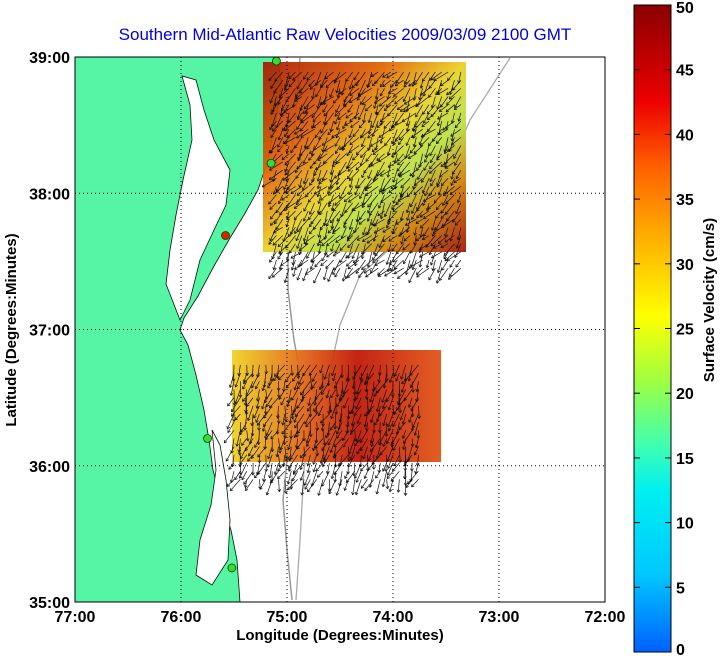 The height and width of the screenshot is (664, 724). What do you see at coordinates (340, 635) in the screenshot?
I see `x-axis-label: Longitude (Degrees:Minutes)` at bounding box center [340, 635].